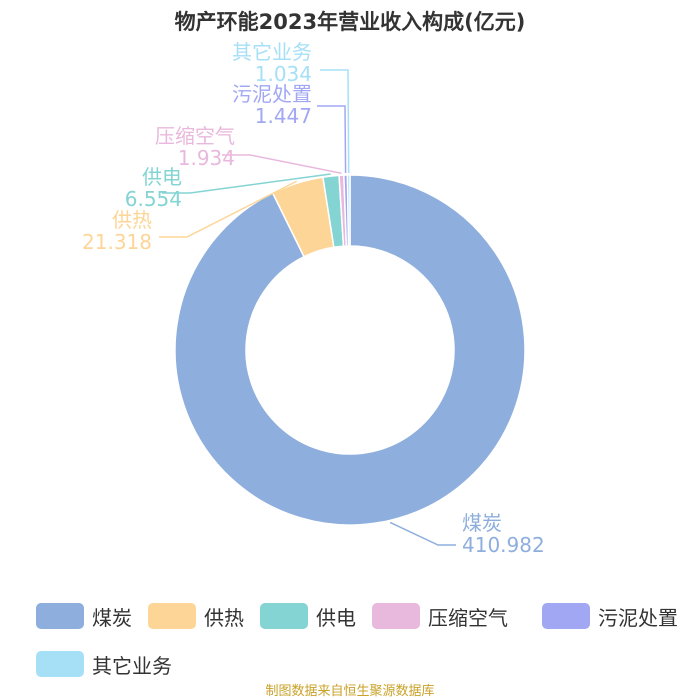 The image size is (700, 700). What do you see at coordinates (350, 22) in the screenshot?
I see `chart-title: 物产环能2023年营业收入构成(亿元)` at bounding box center [350, 22].